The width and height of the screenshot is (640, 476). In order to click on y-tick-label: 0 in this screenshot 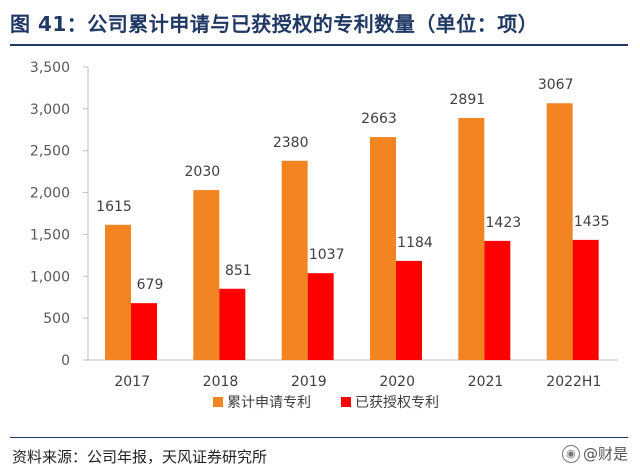, I will do `click(65, 361)`.